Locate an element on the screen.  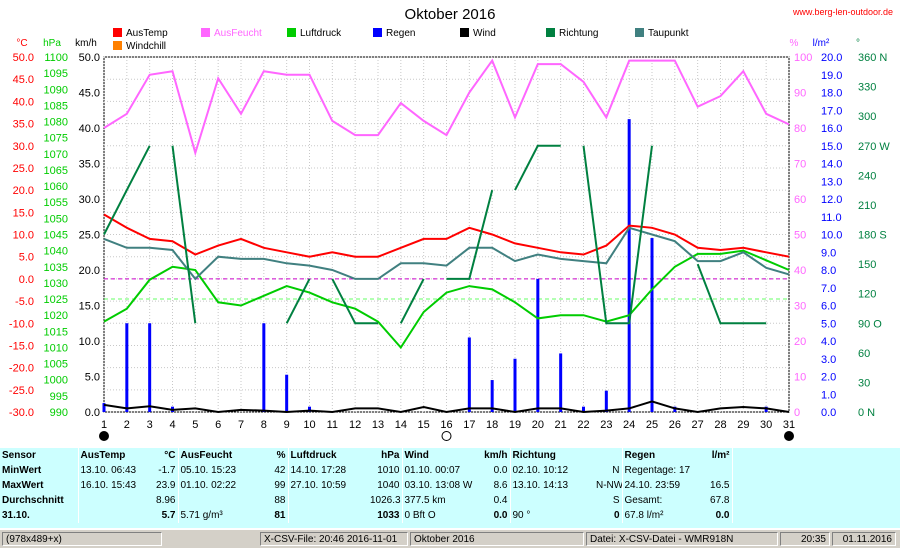
direction-tick-label: 30 is located at coordinates (864, 383).